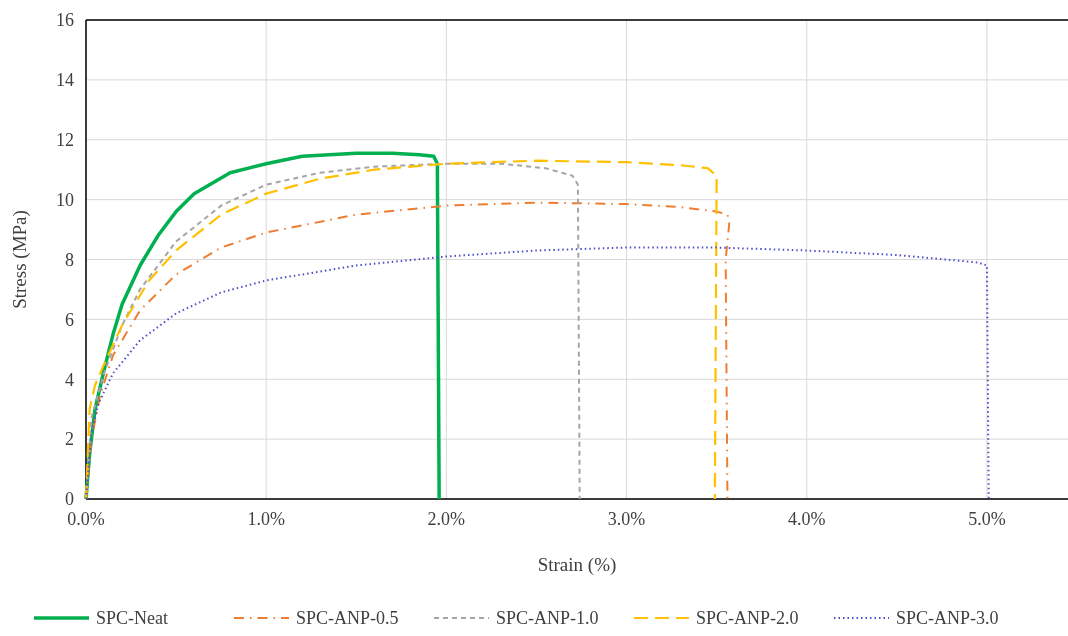 The width and height of the screenshot is (1068, 636). Describe the element at coordinates (65, 199) in the screenshot. I see `y-tick-label: 10` at that location.